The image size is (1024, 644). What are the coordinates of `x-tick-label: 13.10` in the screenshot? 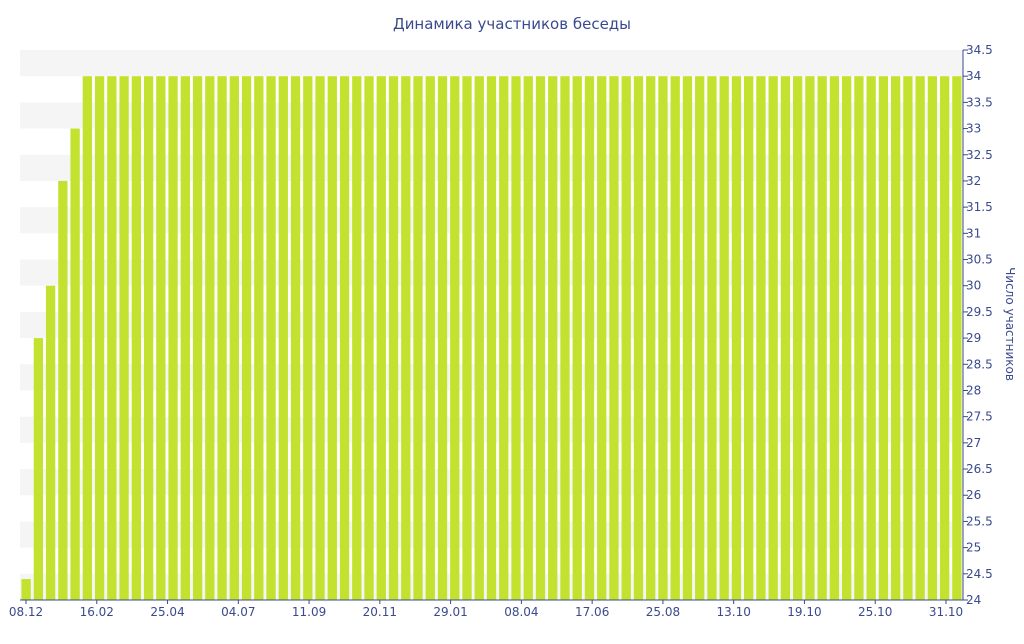 It's located at (734, 612).